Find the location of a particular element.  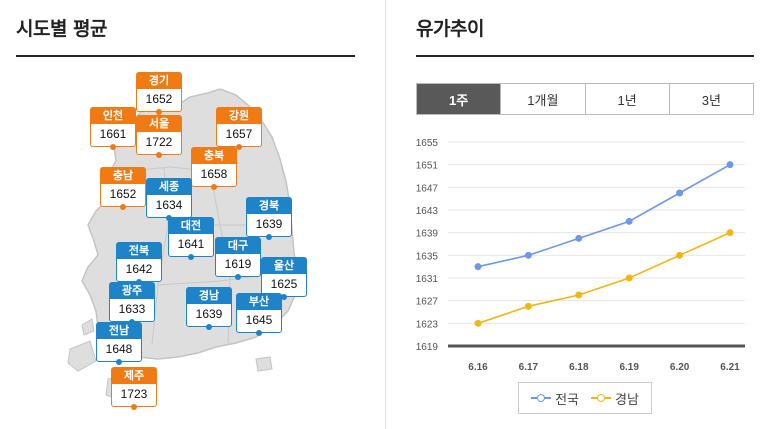

region-name: 서울 is located at coordinates (159, 124).